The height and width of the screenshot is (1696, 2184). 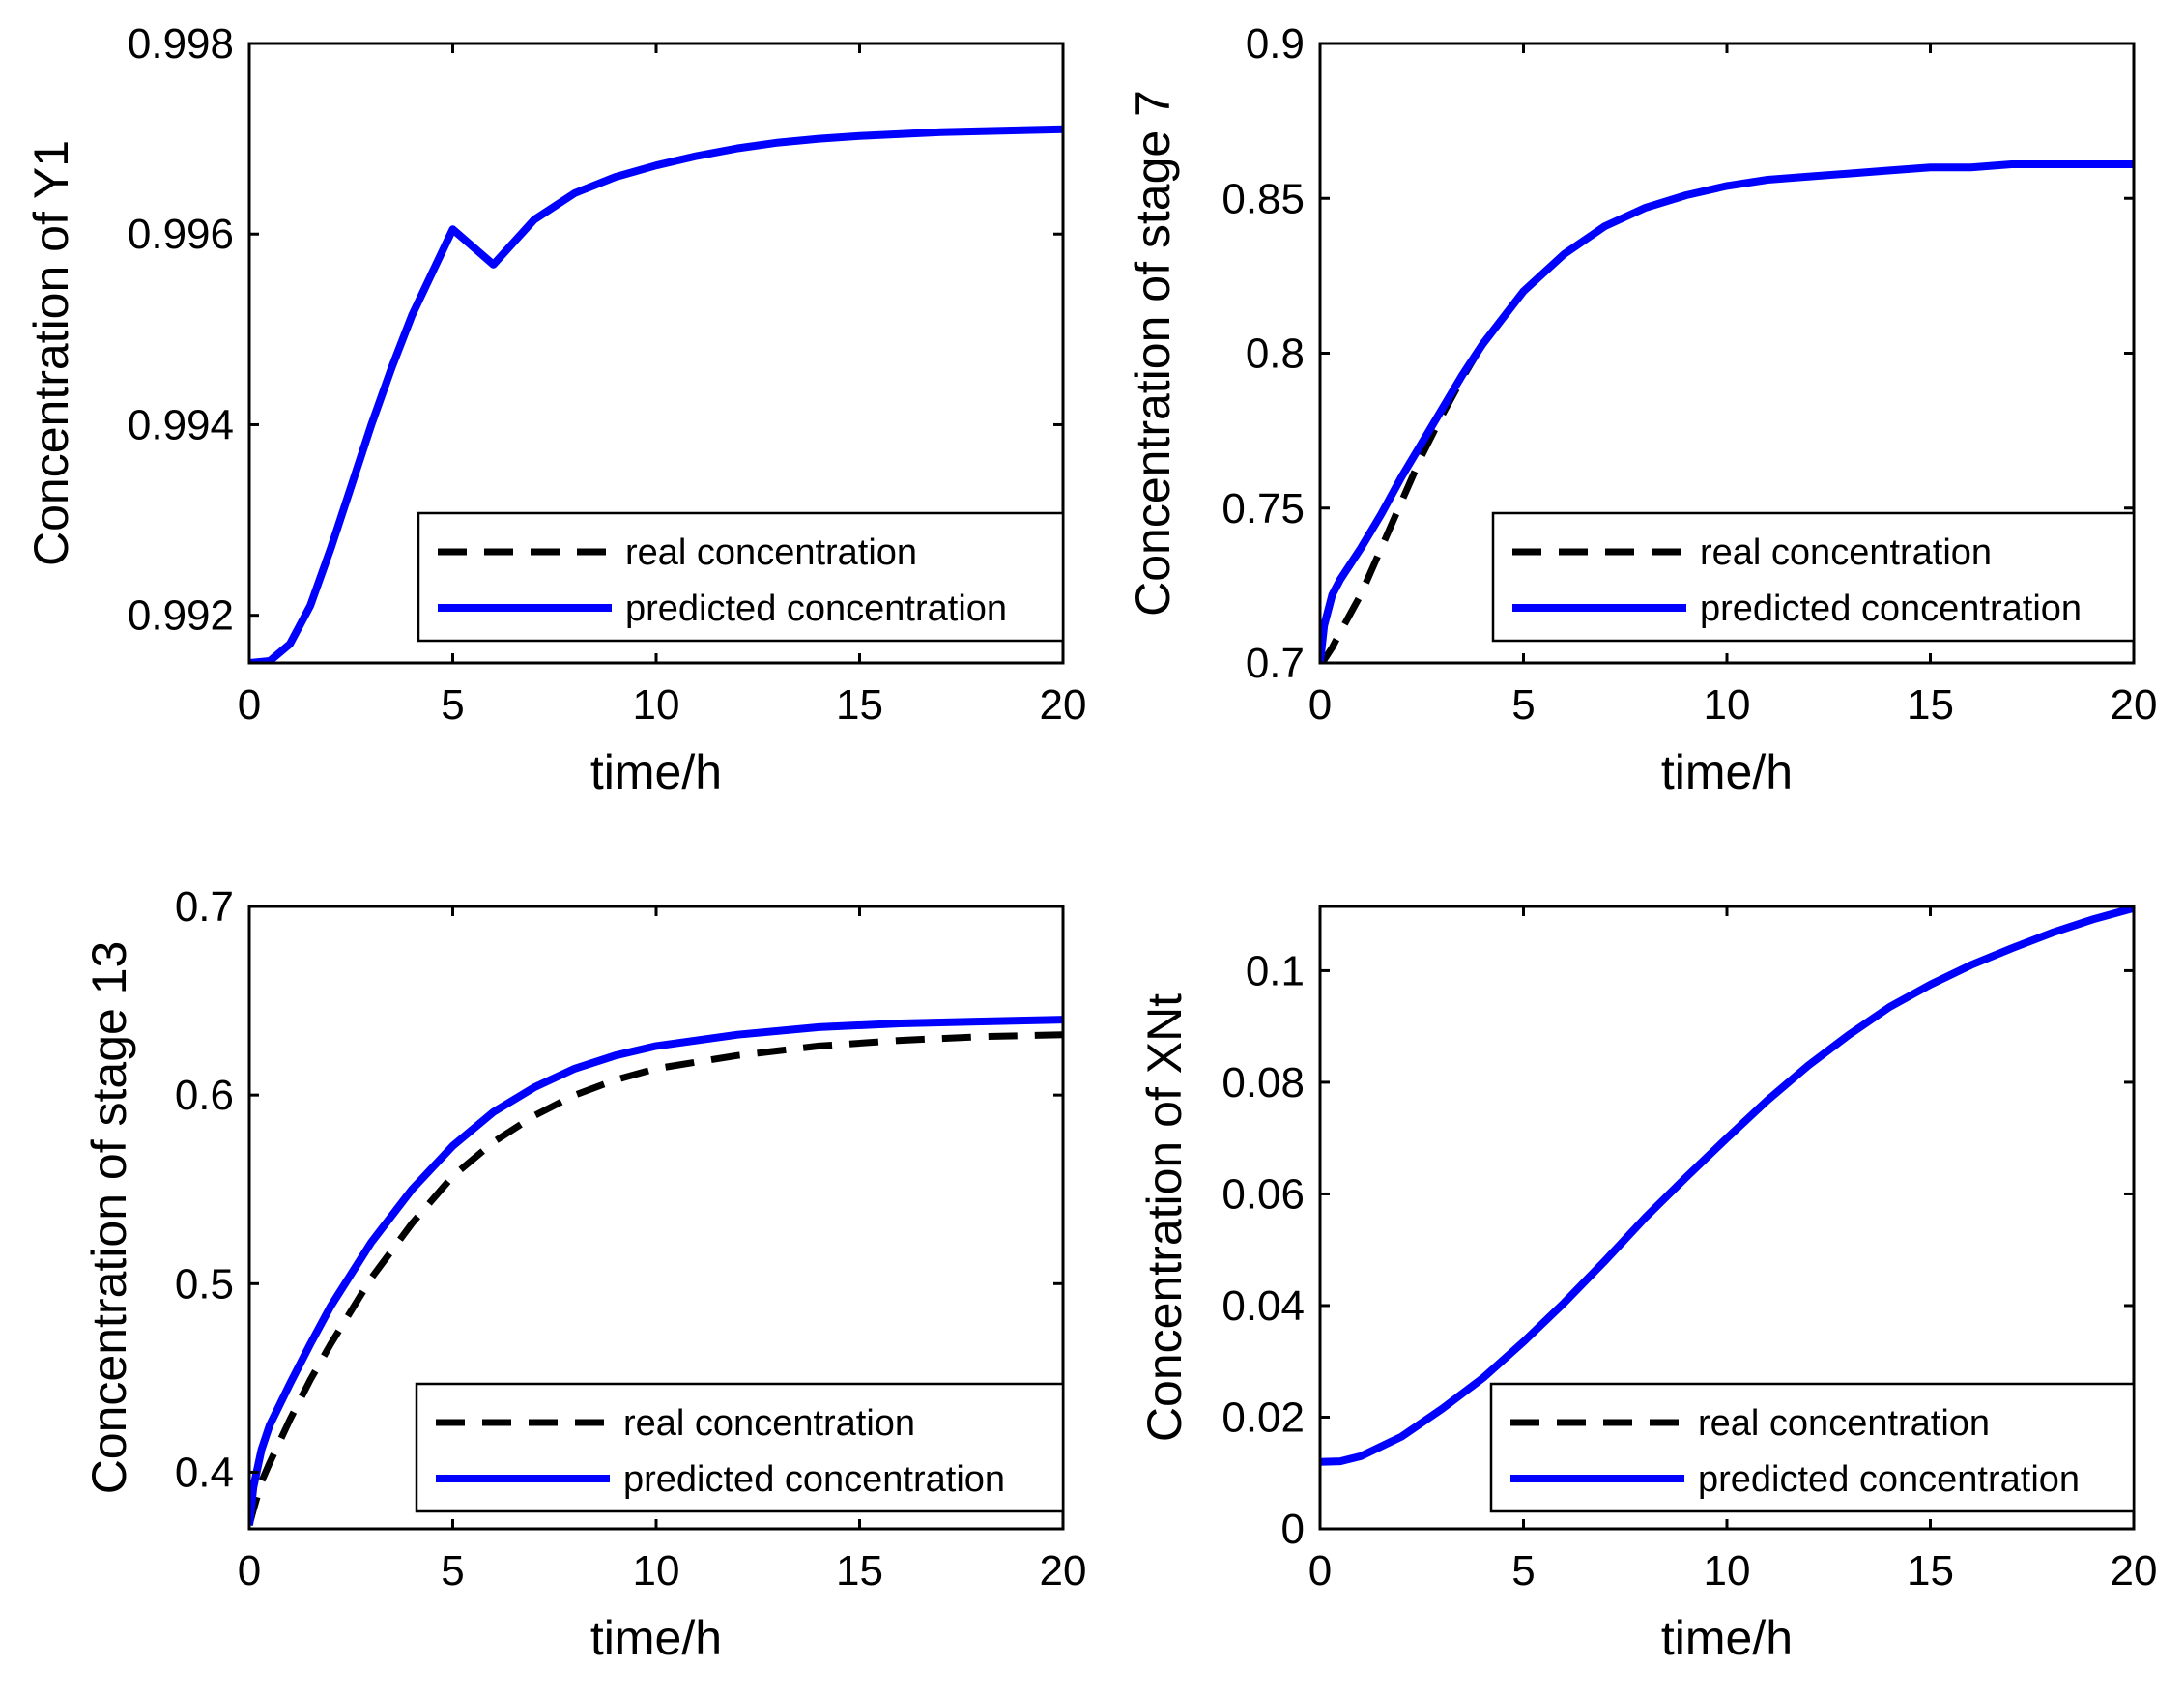 What do you see at coordinates (1275, 44) in the screenshot?
I see `y-tick-label: 0.9` at bounding box center [1275, 44].